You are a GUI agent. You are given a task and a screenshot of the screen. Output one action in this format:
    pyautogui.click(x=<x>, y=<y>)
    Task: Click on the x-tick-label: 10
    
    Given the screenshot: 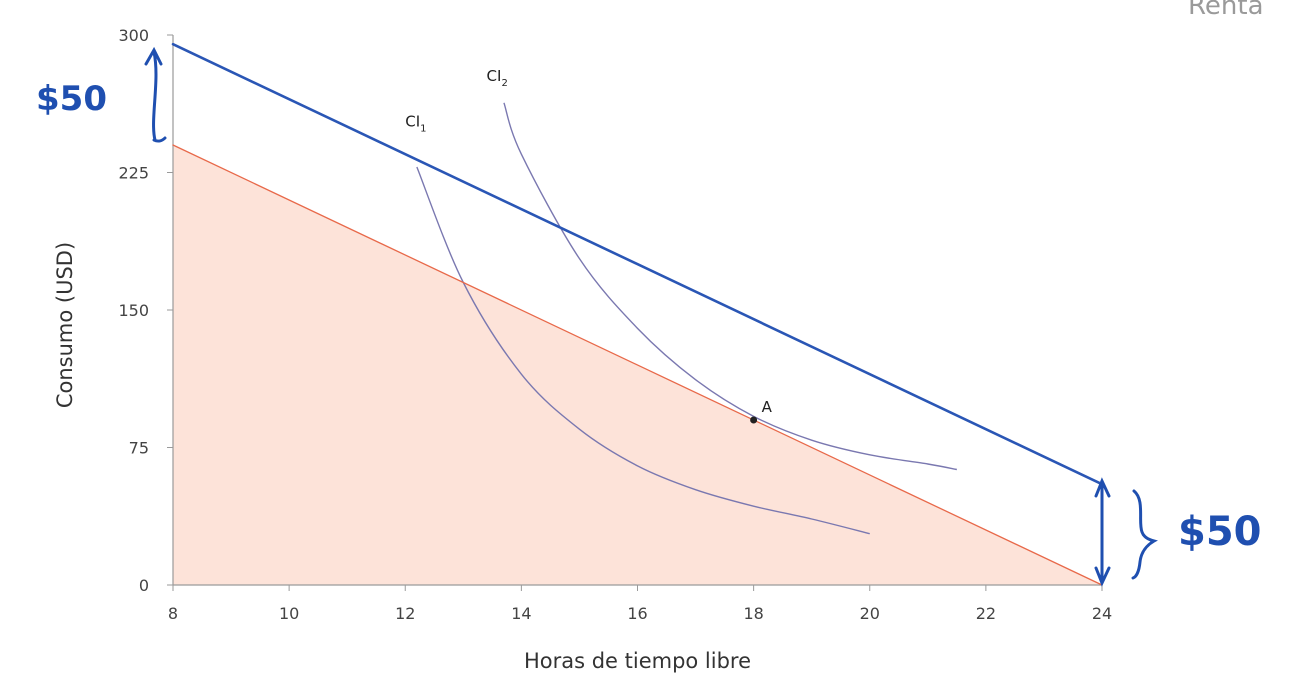 What is the action you would take?
    pyautogui.click(x=289, y=613)
    